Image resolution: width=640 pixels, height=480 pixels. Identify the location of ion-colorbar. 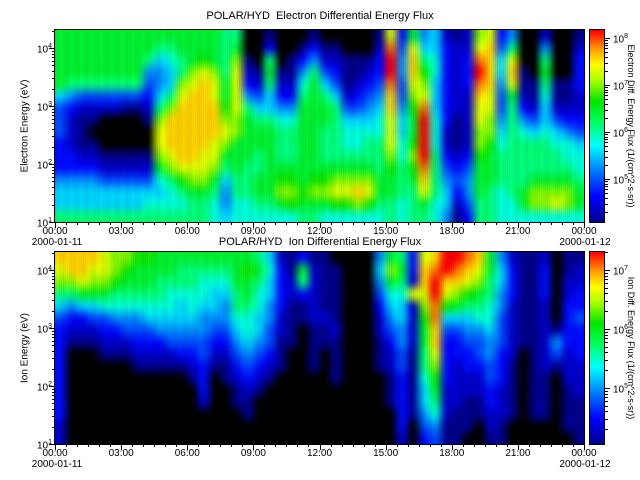
(597, 348).